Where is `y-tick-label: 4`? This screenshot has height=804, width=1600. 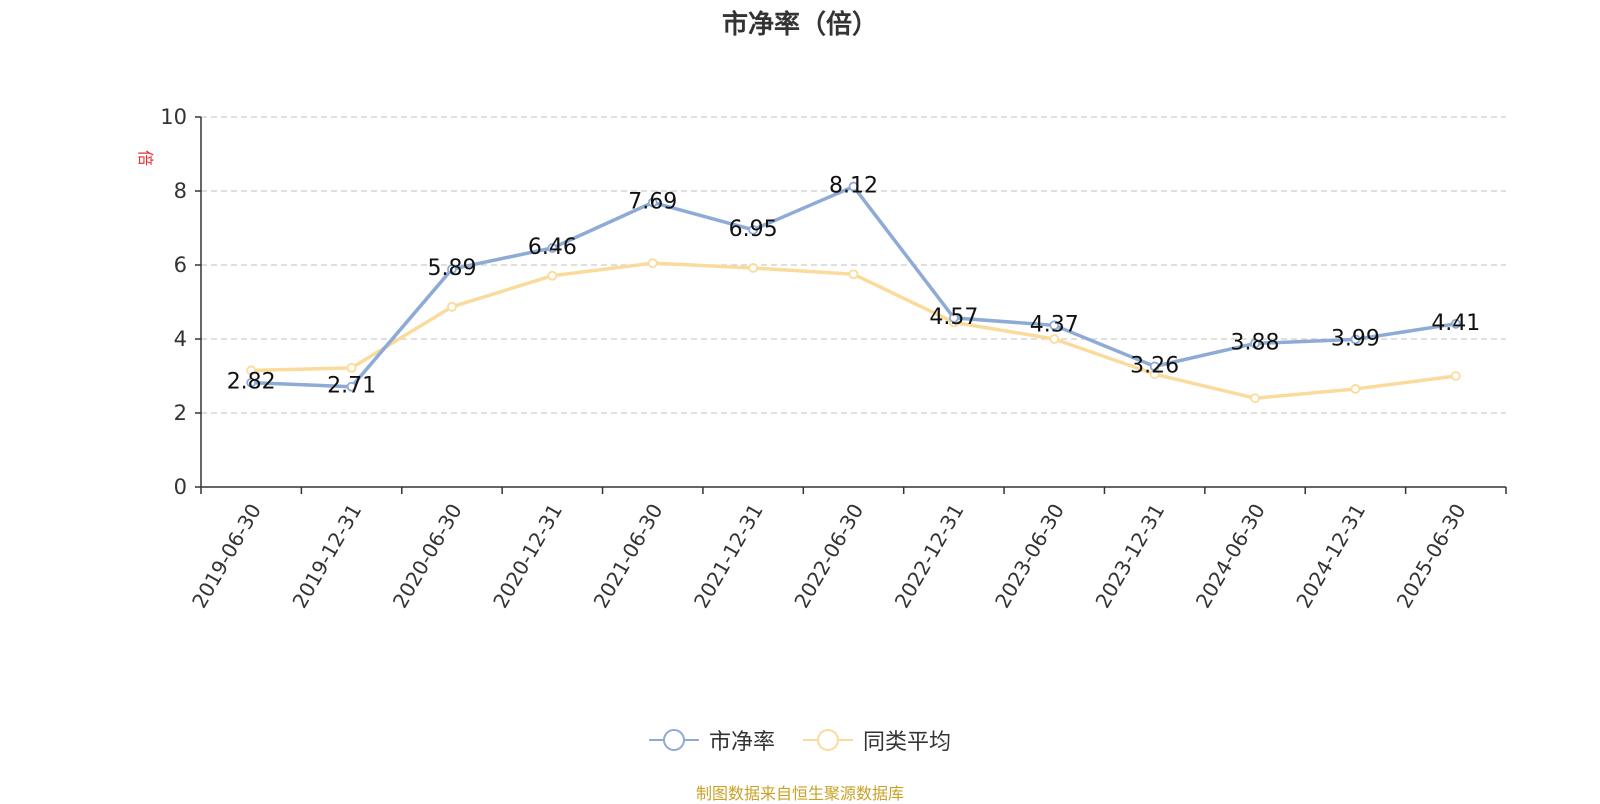
y-tick-label: 4 is located at coordinates (180, 339).